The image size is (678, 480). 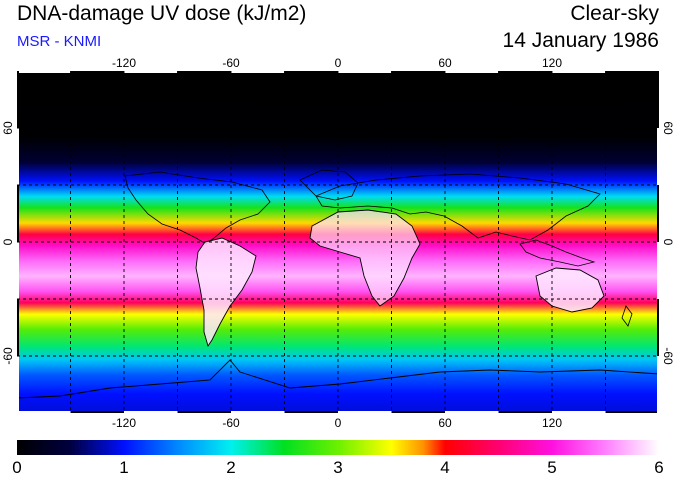 What do you see at coordinates (552, 467) in the screenshot?
I see `colorbar-tick-label: 5` at bounding box center [552, 467].